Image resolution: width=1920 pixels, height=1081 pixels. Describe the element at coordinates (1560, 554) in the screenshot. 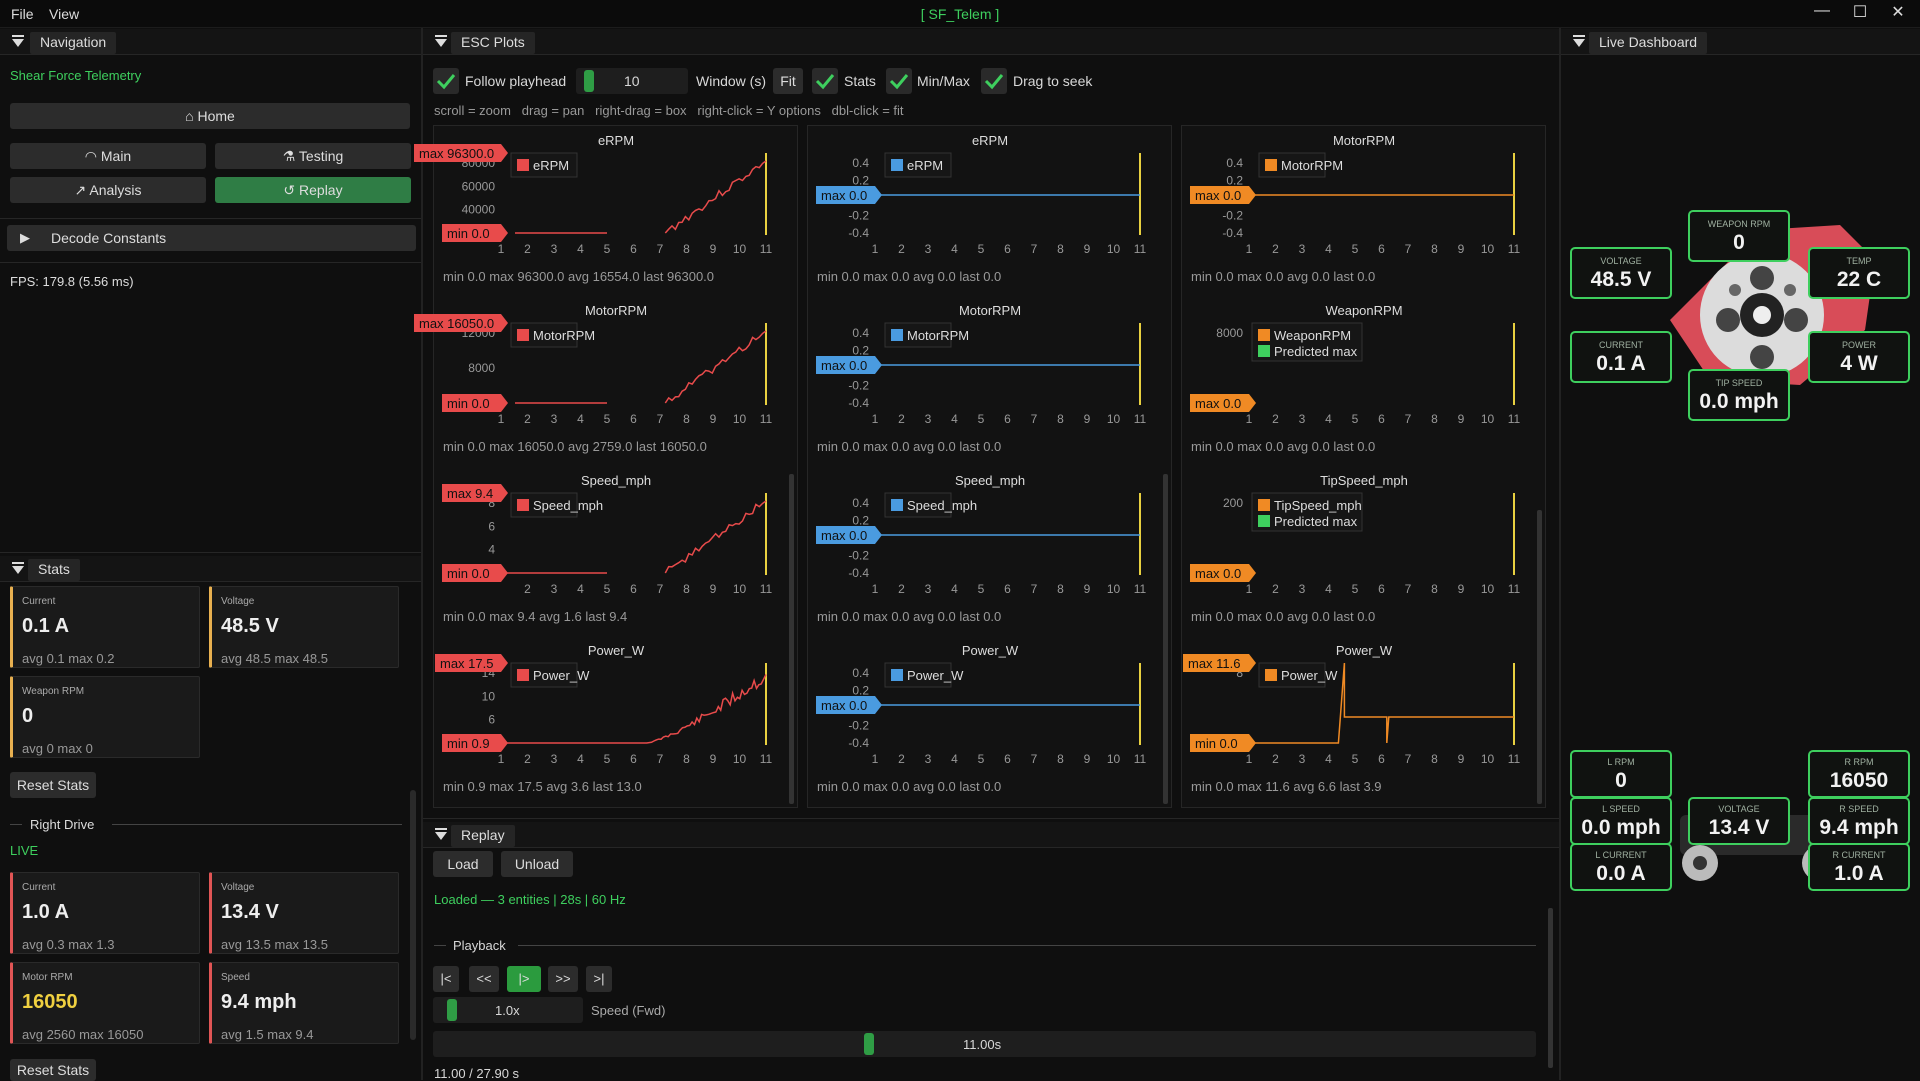

I see `right-splitter` at that location.